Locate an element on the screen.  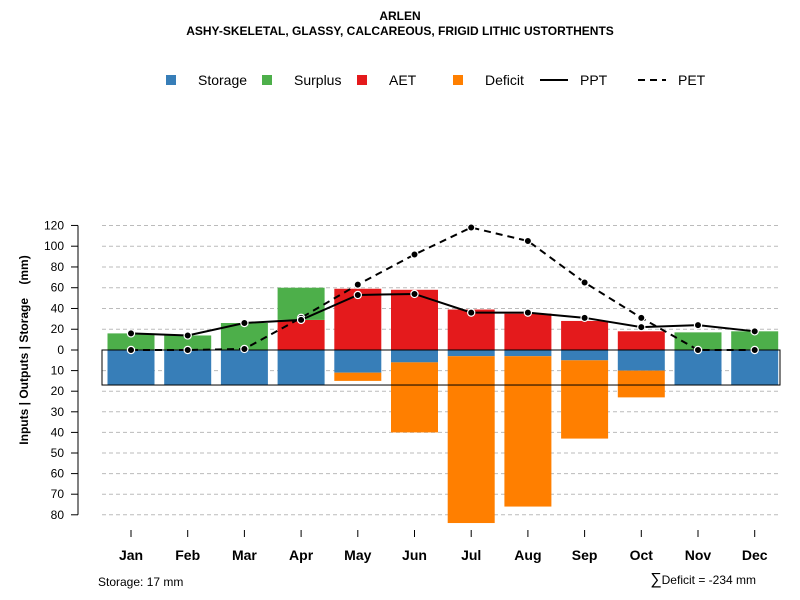
legend-swatch-surplus is located at coordinates (267, 80).